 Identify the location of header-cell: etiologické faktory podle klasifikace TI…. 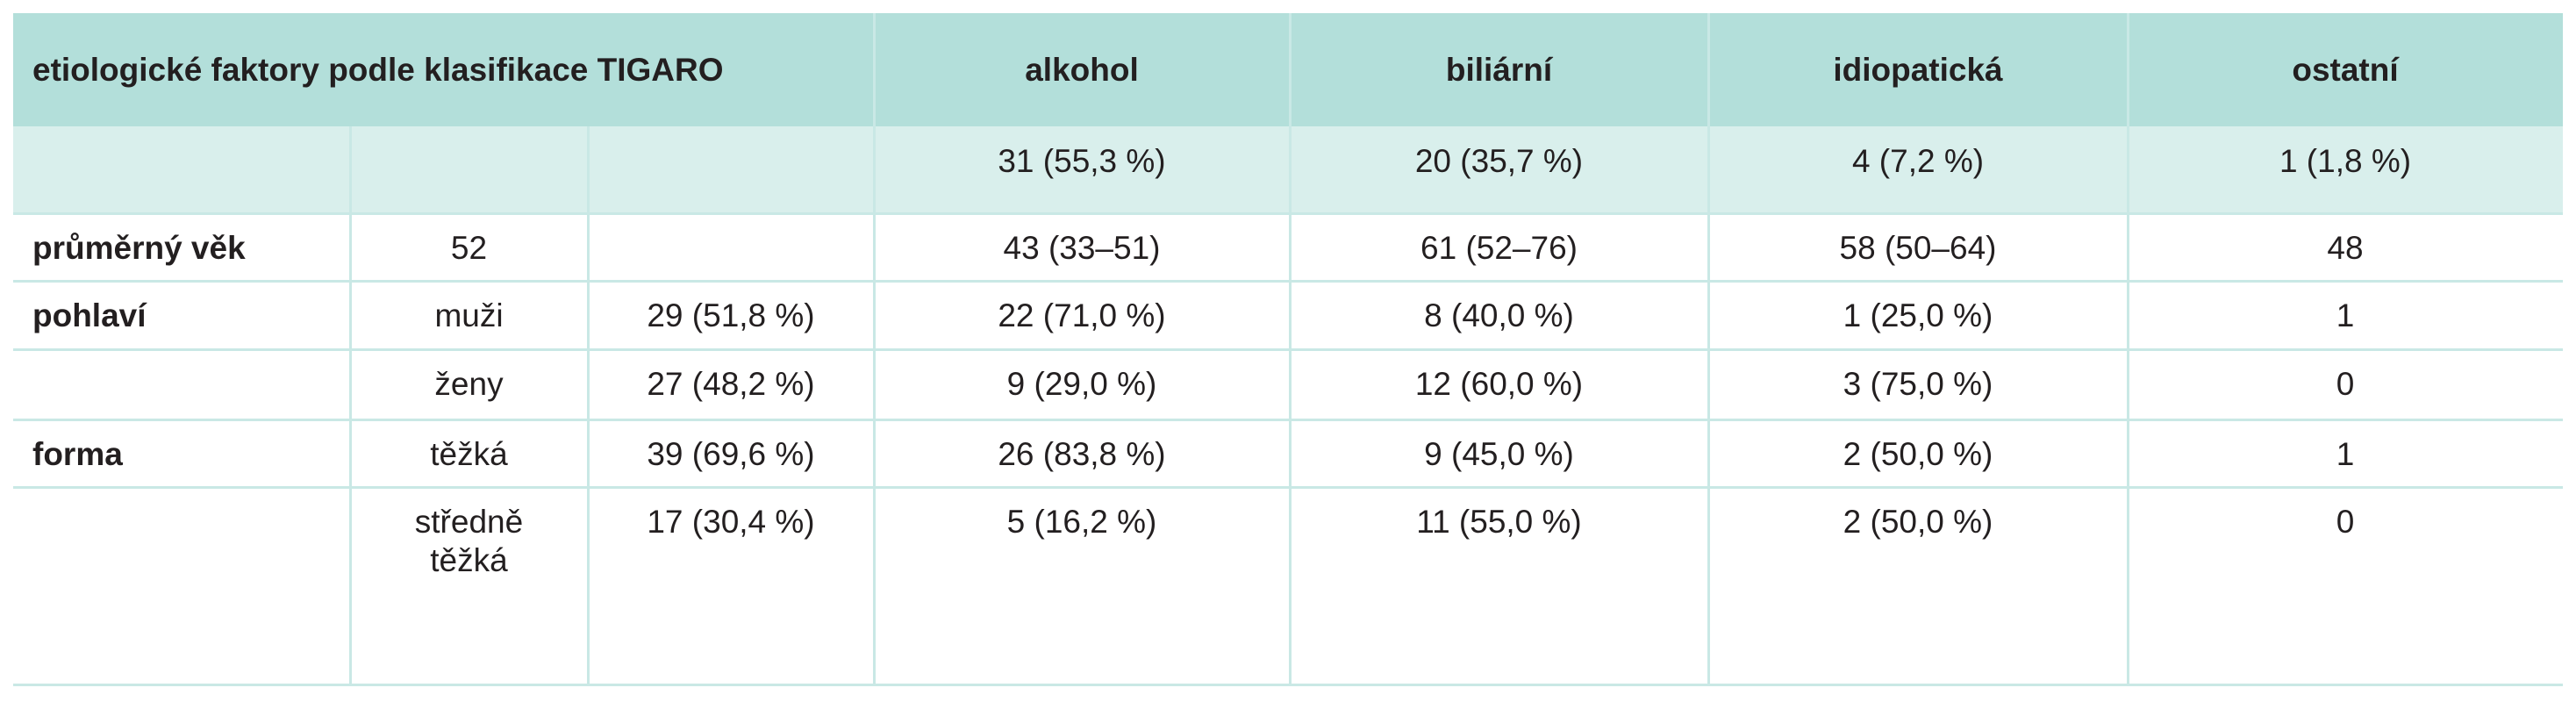
(443, 69).